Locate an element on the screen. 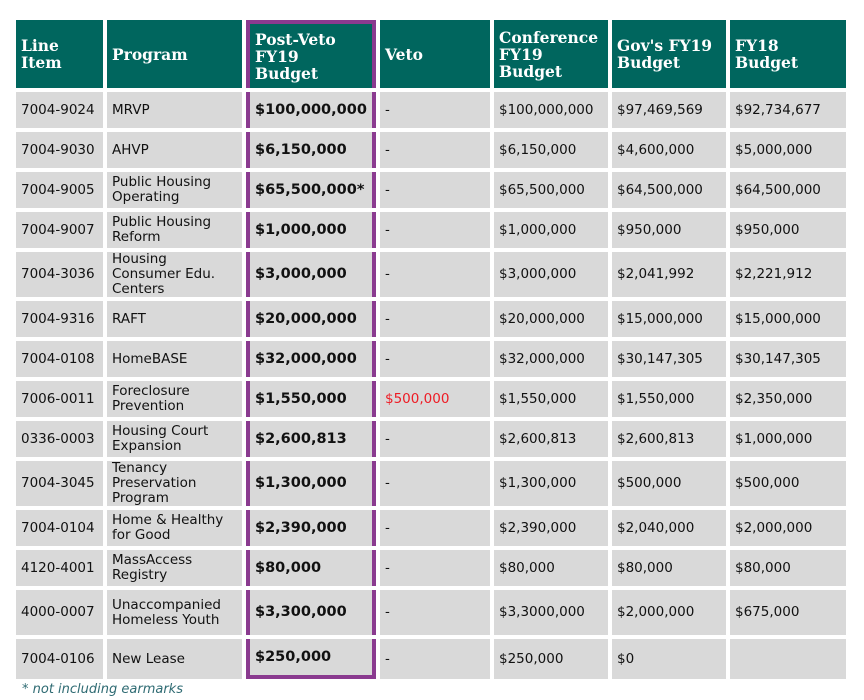 The height and width of the screenshot is (700, 864). cell-line-item: 7004-9316 is located at coordinates (59, 319).